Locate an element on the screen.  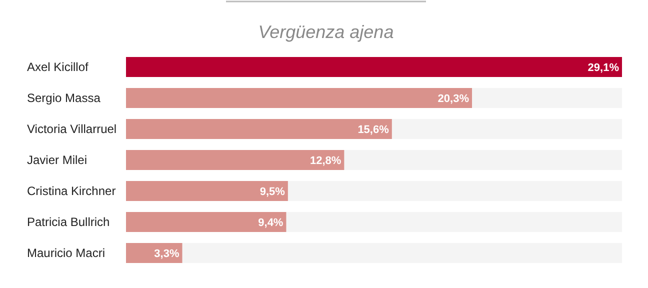
data-label: 3,3% is located at coordinates (167, 254).